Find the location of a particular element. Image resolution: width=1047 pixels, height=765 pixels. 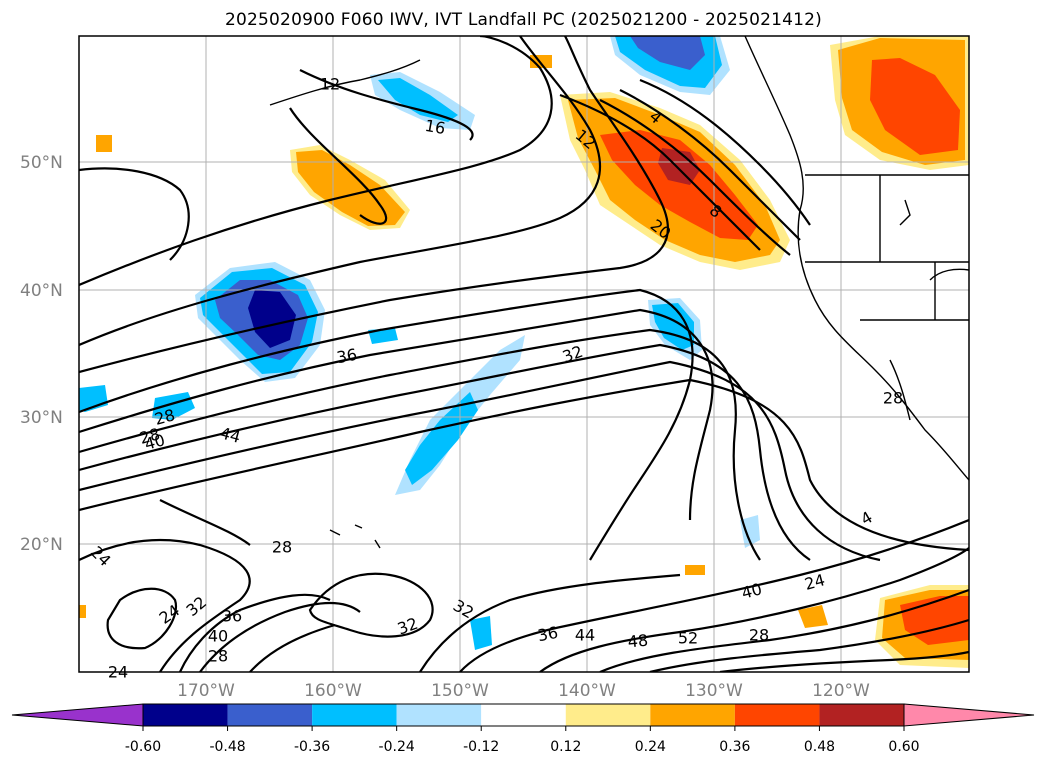

longitude-labels: 170°W 160°W 150°W 140°W 130°W 120°W is located at coordinates (523, 691).